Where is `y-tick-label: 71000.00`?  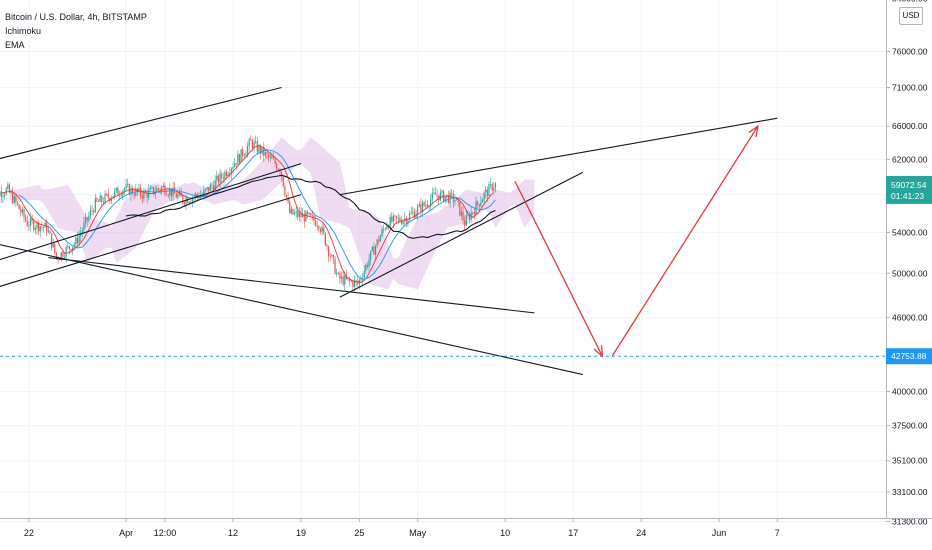
y-tick-label: 71000.00 is located at coordinates (910, 88).